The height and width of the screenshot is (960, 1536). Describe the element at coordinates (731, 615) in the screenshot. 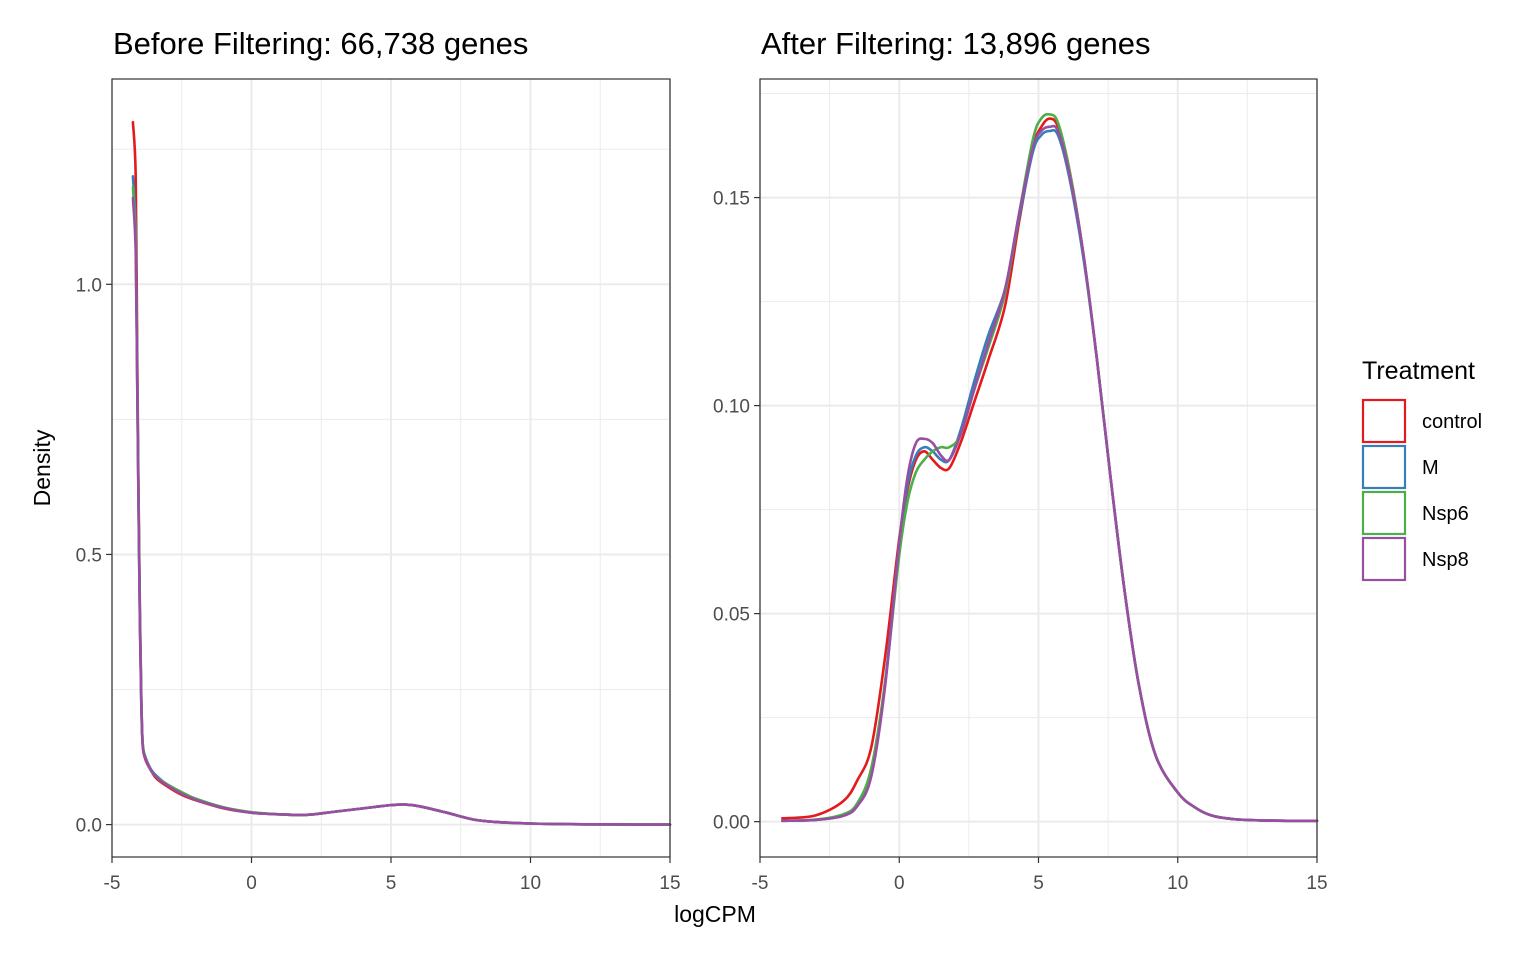

I see `y-tick-label: 0.05` at that location.